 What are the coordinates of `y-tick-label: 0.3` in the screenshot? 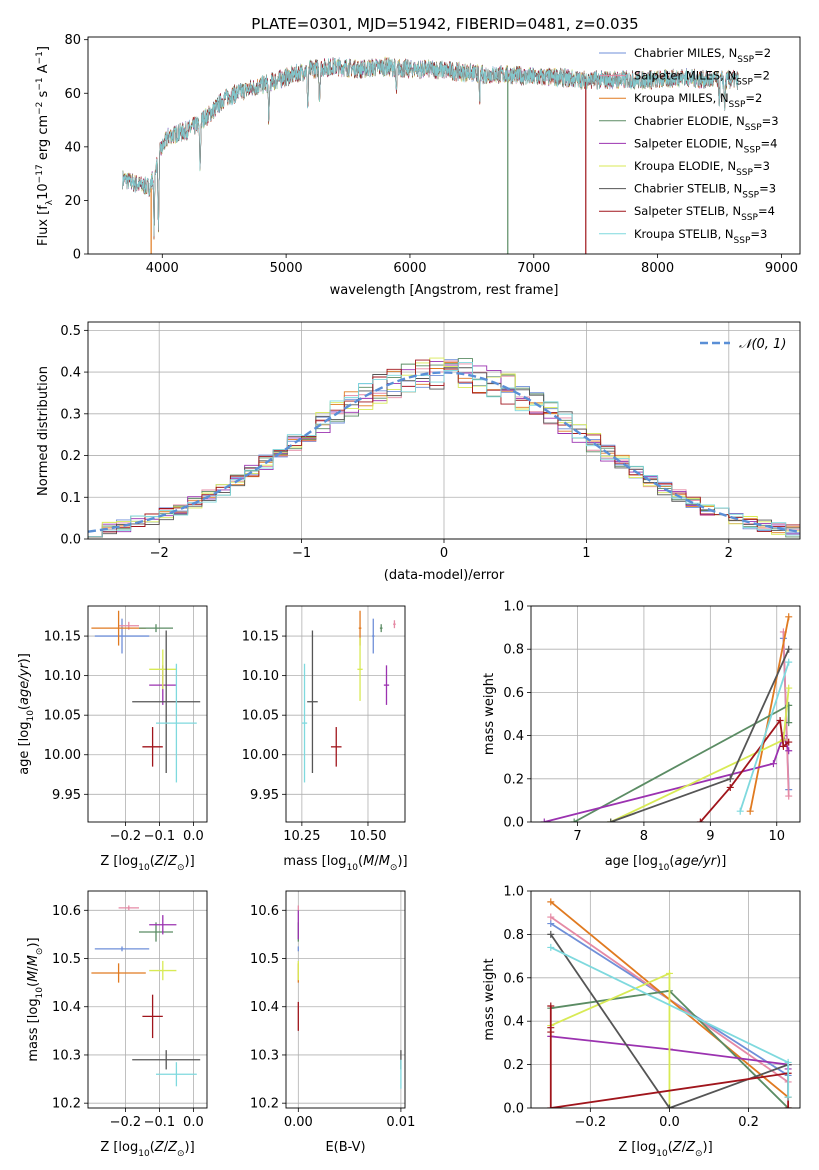 It's located at (70, 414).